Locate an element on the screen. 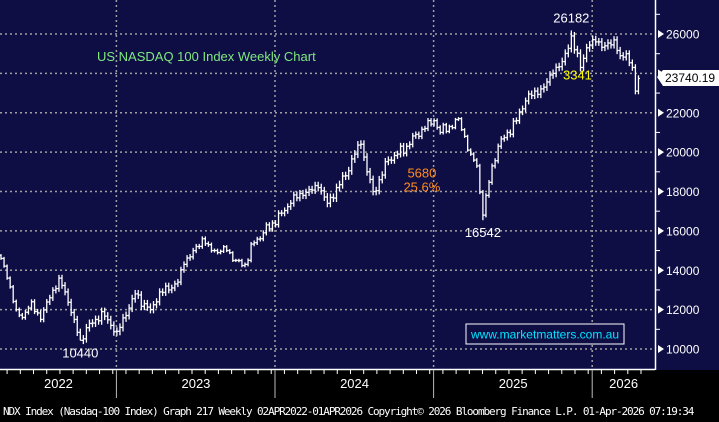 Image resolution: width=719 pixels, height=422 pixels. watermark-text: www.marketmatters.com.au is located at coordinates (544, 335).